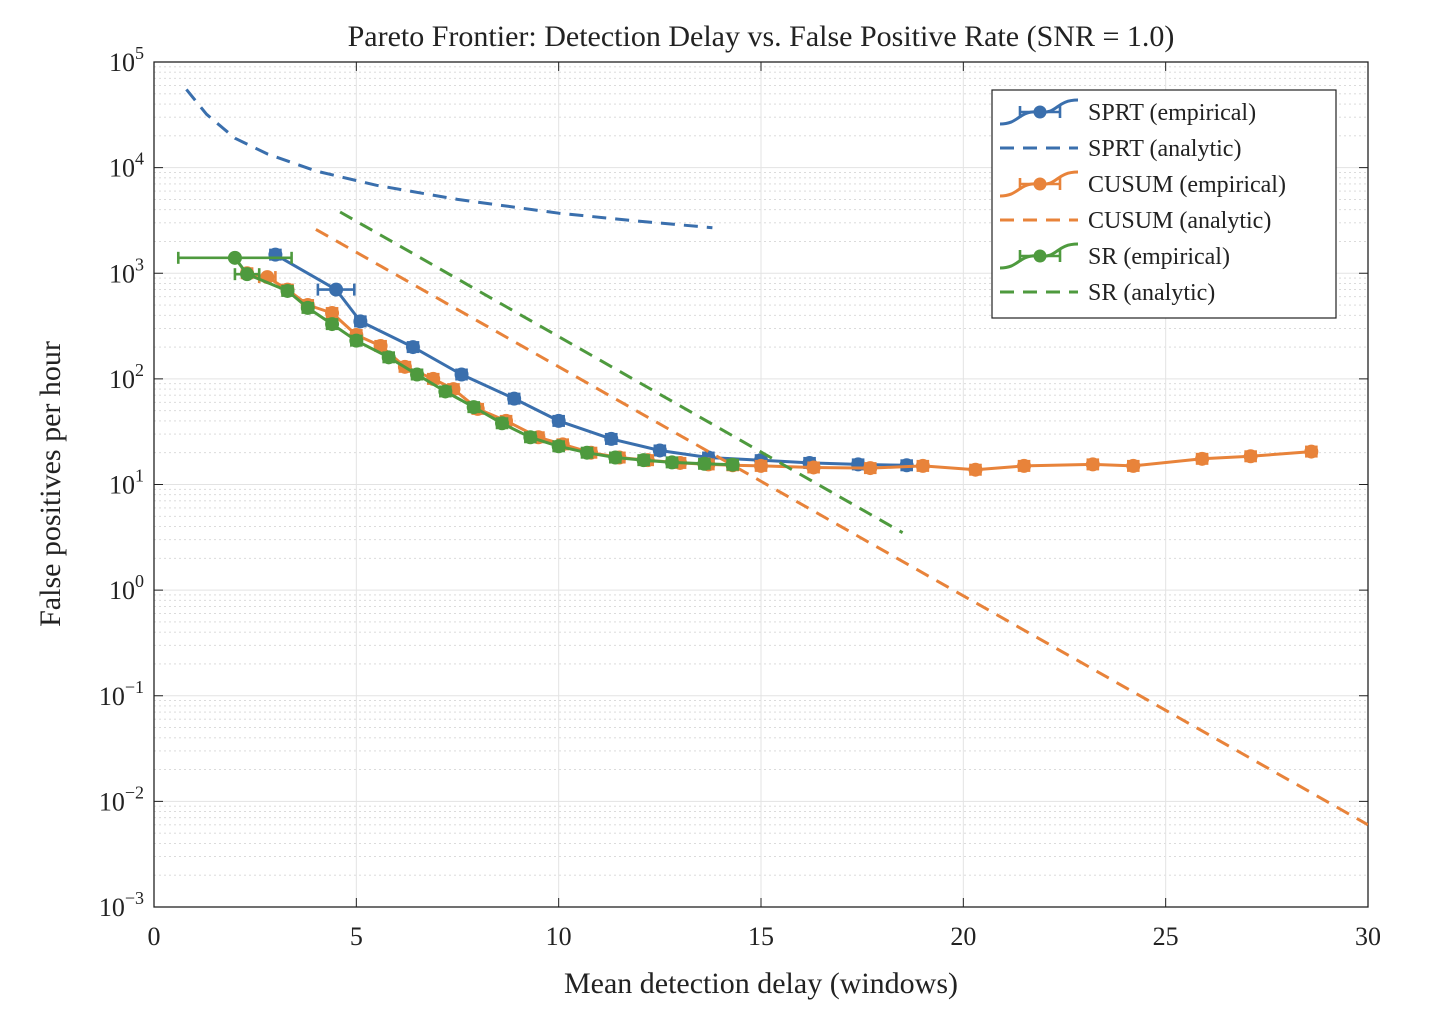  What do you see at coordinates (50, 484) in the screenshot?
I see `y-axis-label: False positives per hour` at bounding box center [50, 484].